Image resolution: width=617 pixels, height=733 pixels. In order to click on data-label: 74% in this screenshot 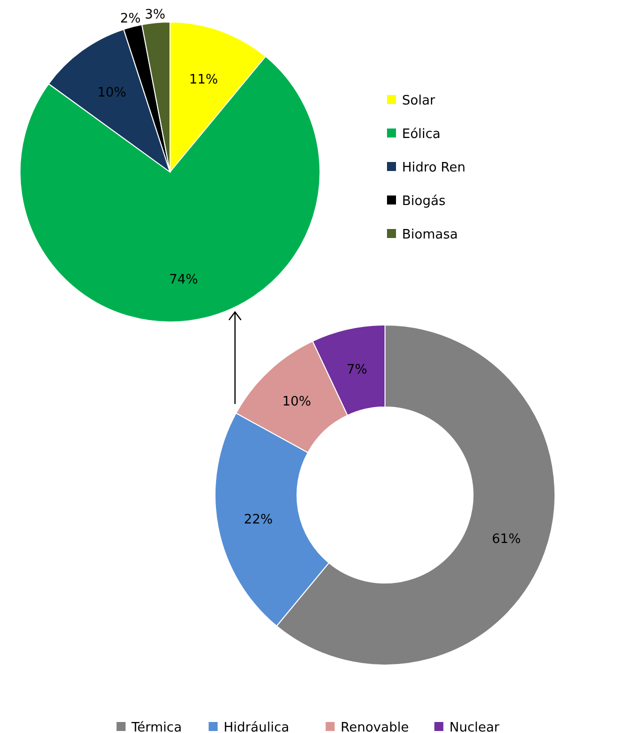, I will do `click(183, 280)`.